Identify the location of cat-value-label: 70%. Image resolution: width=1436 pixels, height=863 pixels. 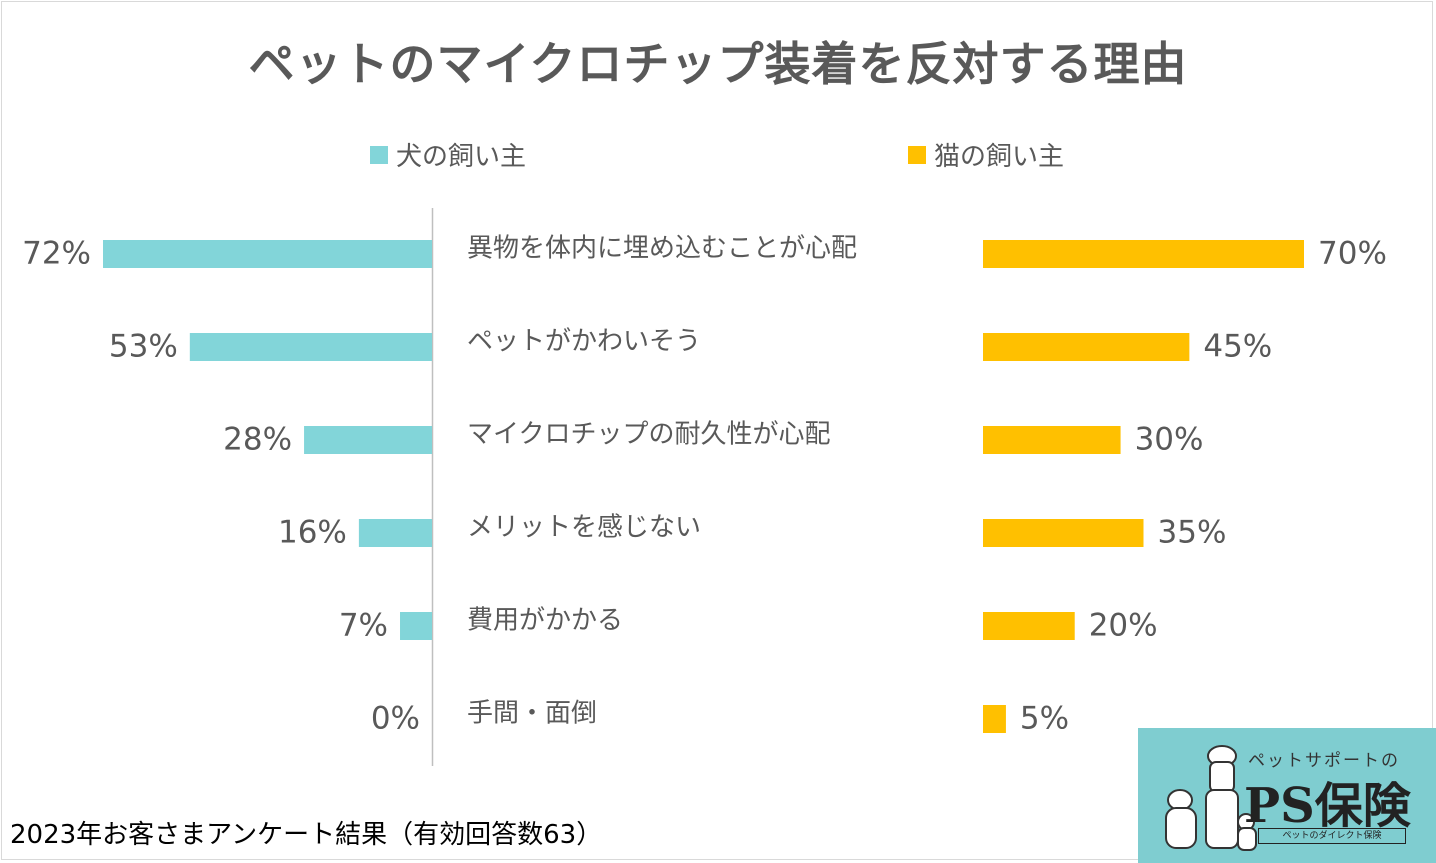
(1352, 254).